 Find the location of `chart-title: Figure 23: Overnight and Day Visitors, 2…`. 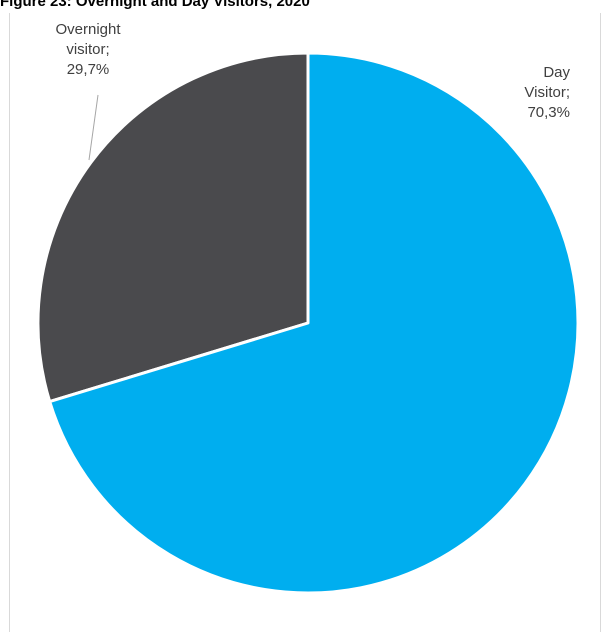

chart-title: Figure 23: Overnight and Day Visitors, 2… is located at coordinates (155, 5).